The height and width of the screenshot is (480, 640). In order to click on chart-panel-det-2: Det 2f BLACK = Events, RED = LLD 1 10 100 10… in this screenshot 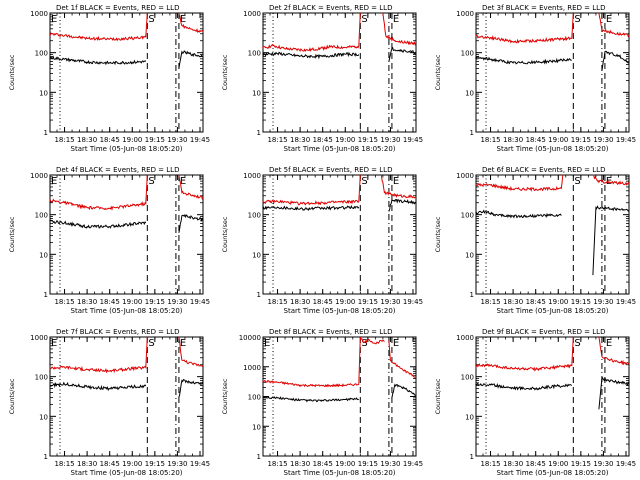, I will do `click(322, 78)`.